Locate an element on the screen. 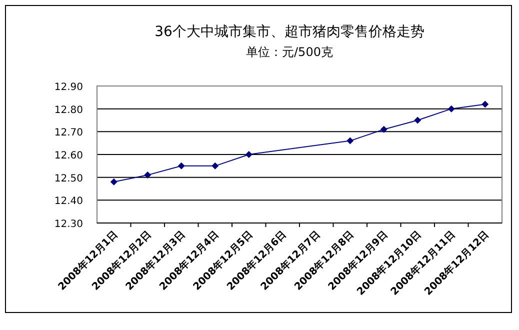  y-tick-label: 12.30 is located at coordinates (68, 224).